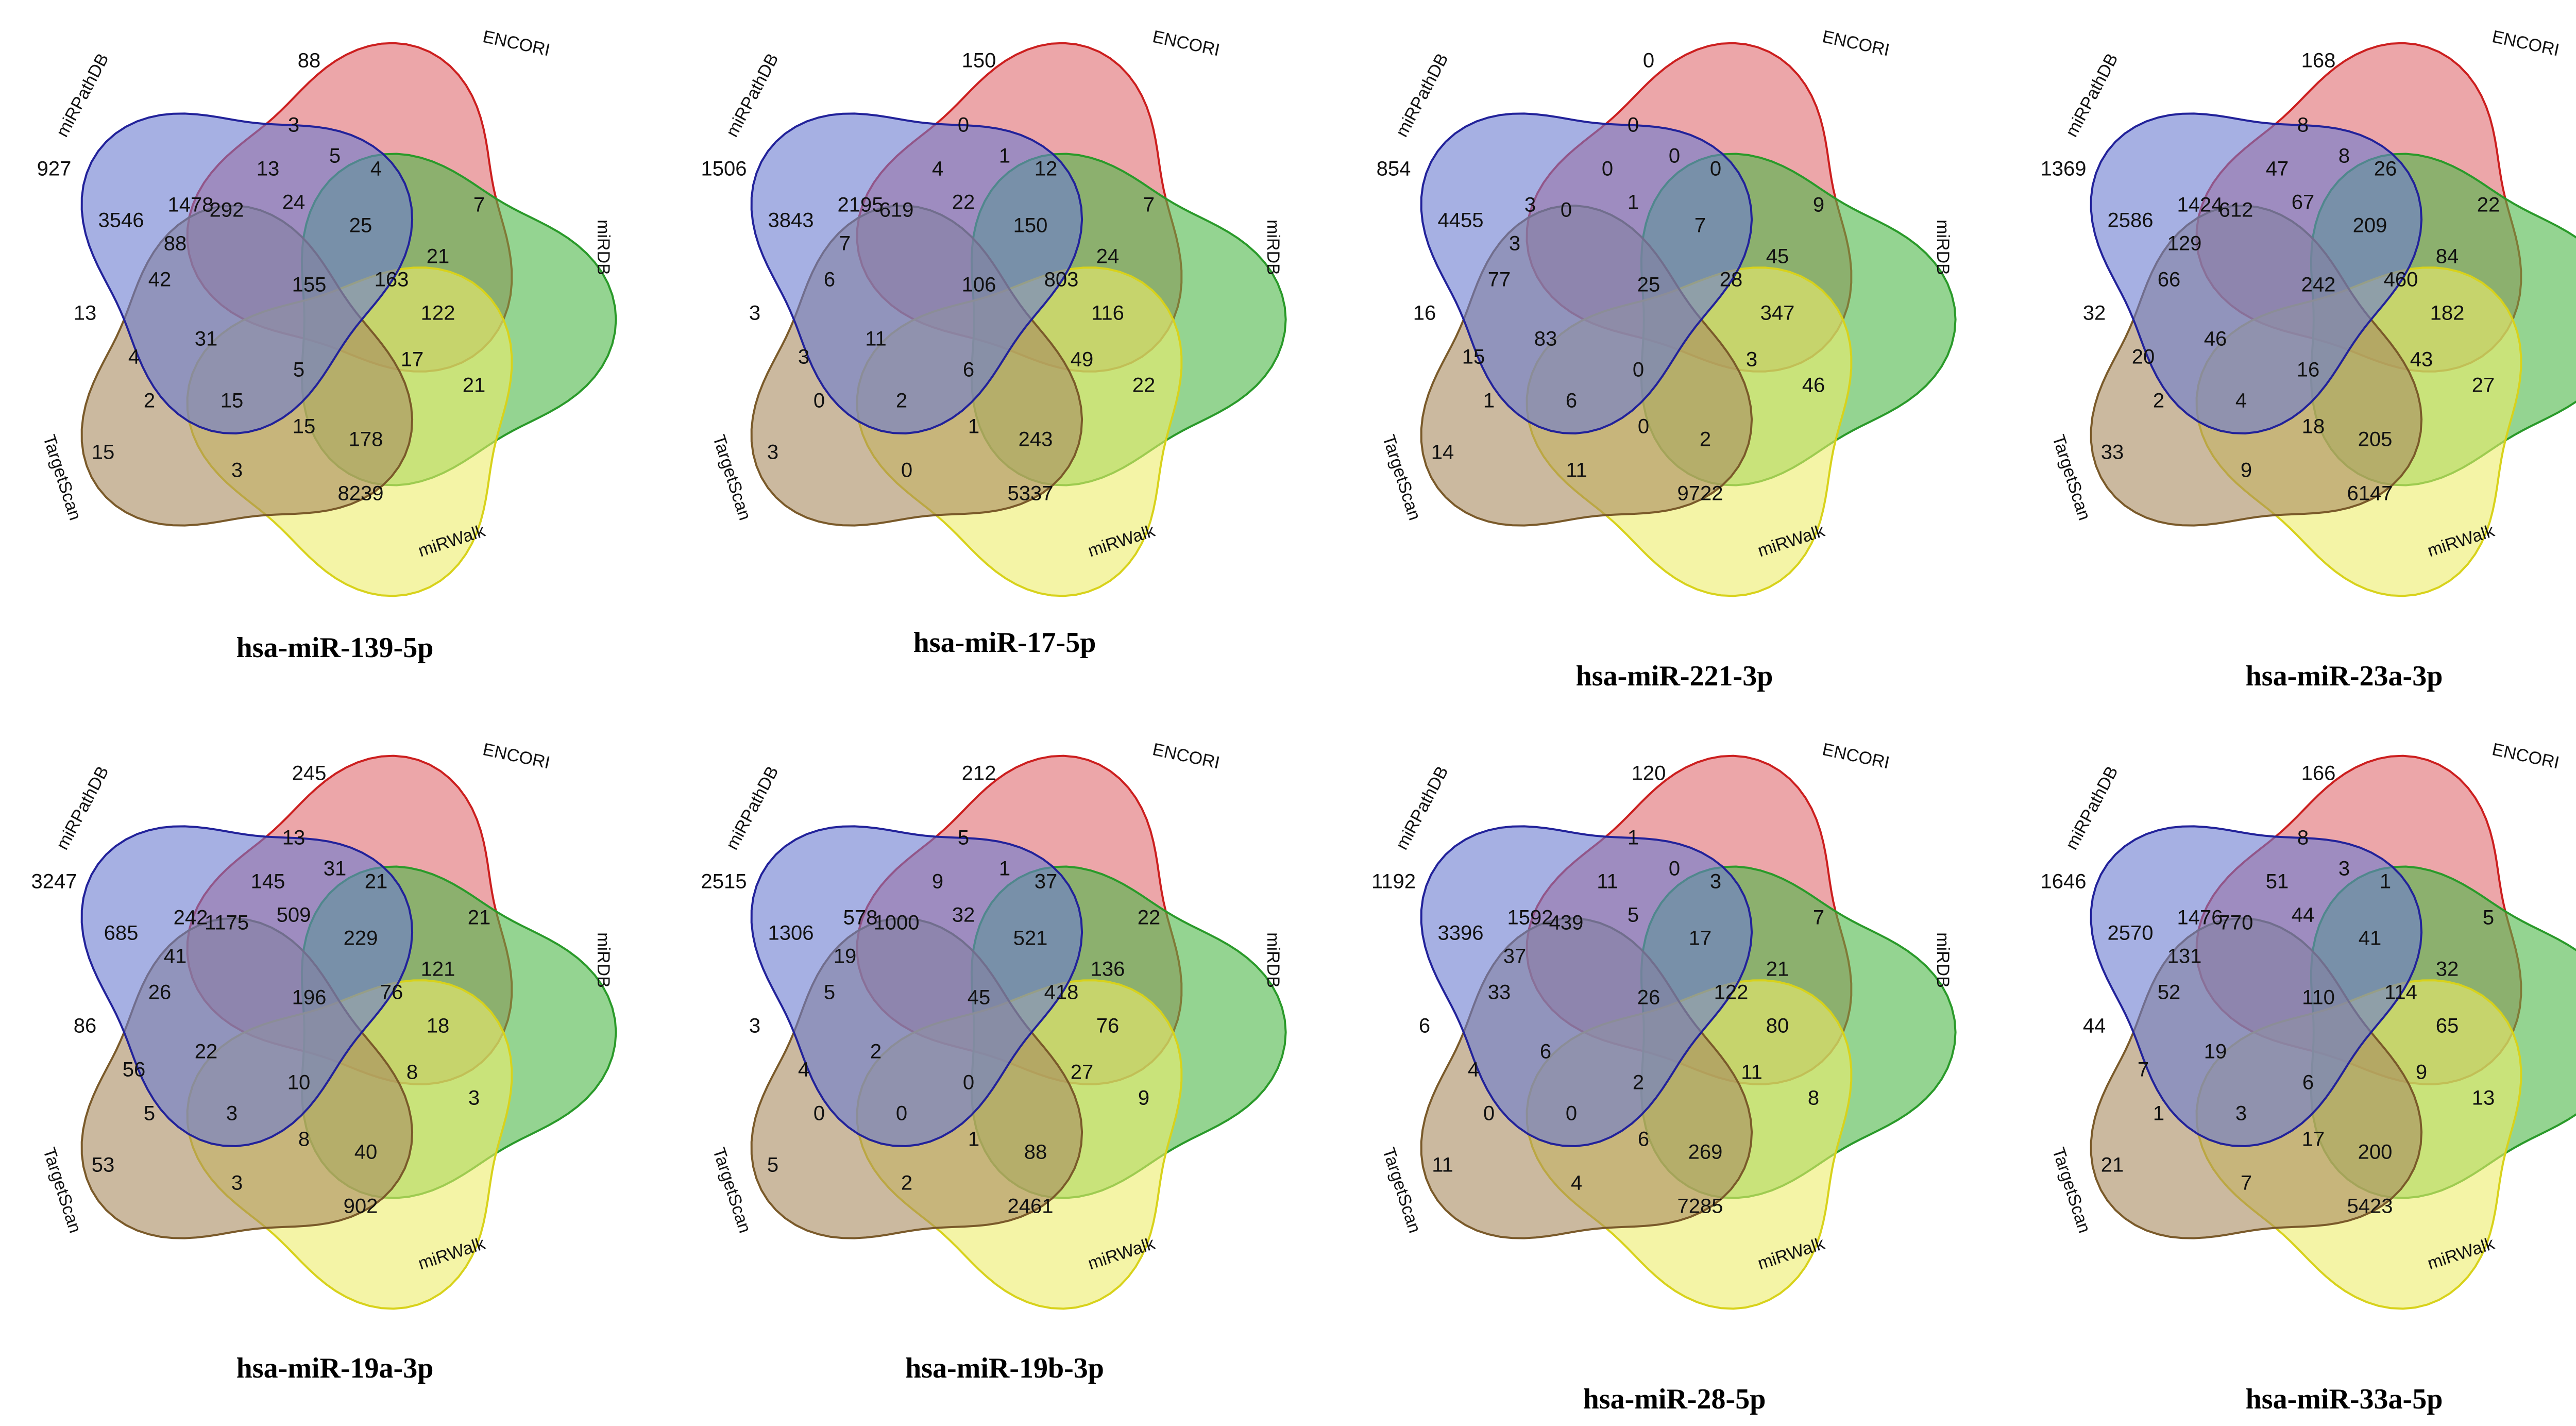  Describe the element at coordinates (2131, 933) in the screenshot. I see `region-count: 2570` at that location.